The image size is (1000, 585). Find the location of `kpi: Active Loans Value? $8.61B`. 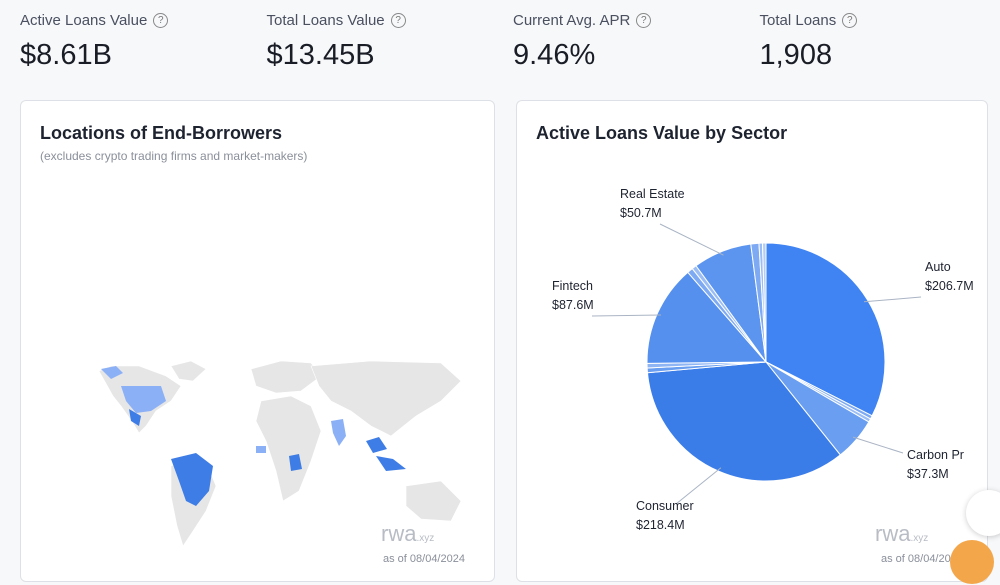

kpi: Active Loans Value? $8.61B is located at coordinates (94, 42).